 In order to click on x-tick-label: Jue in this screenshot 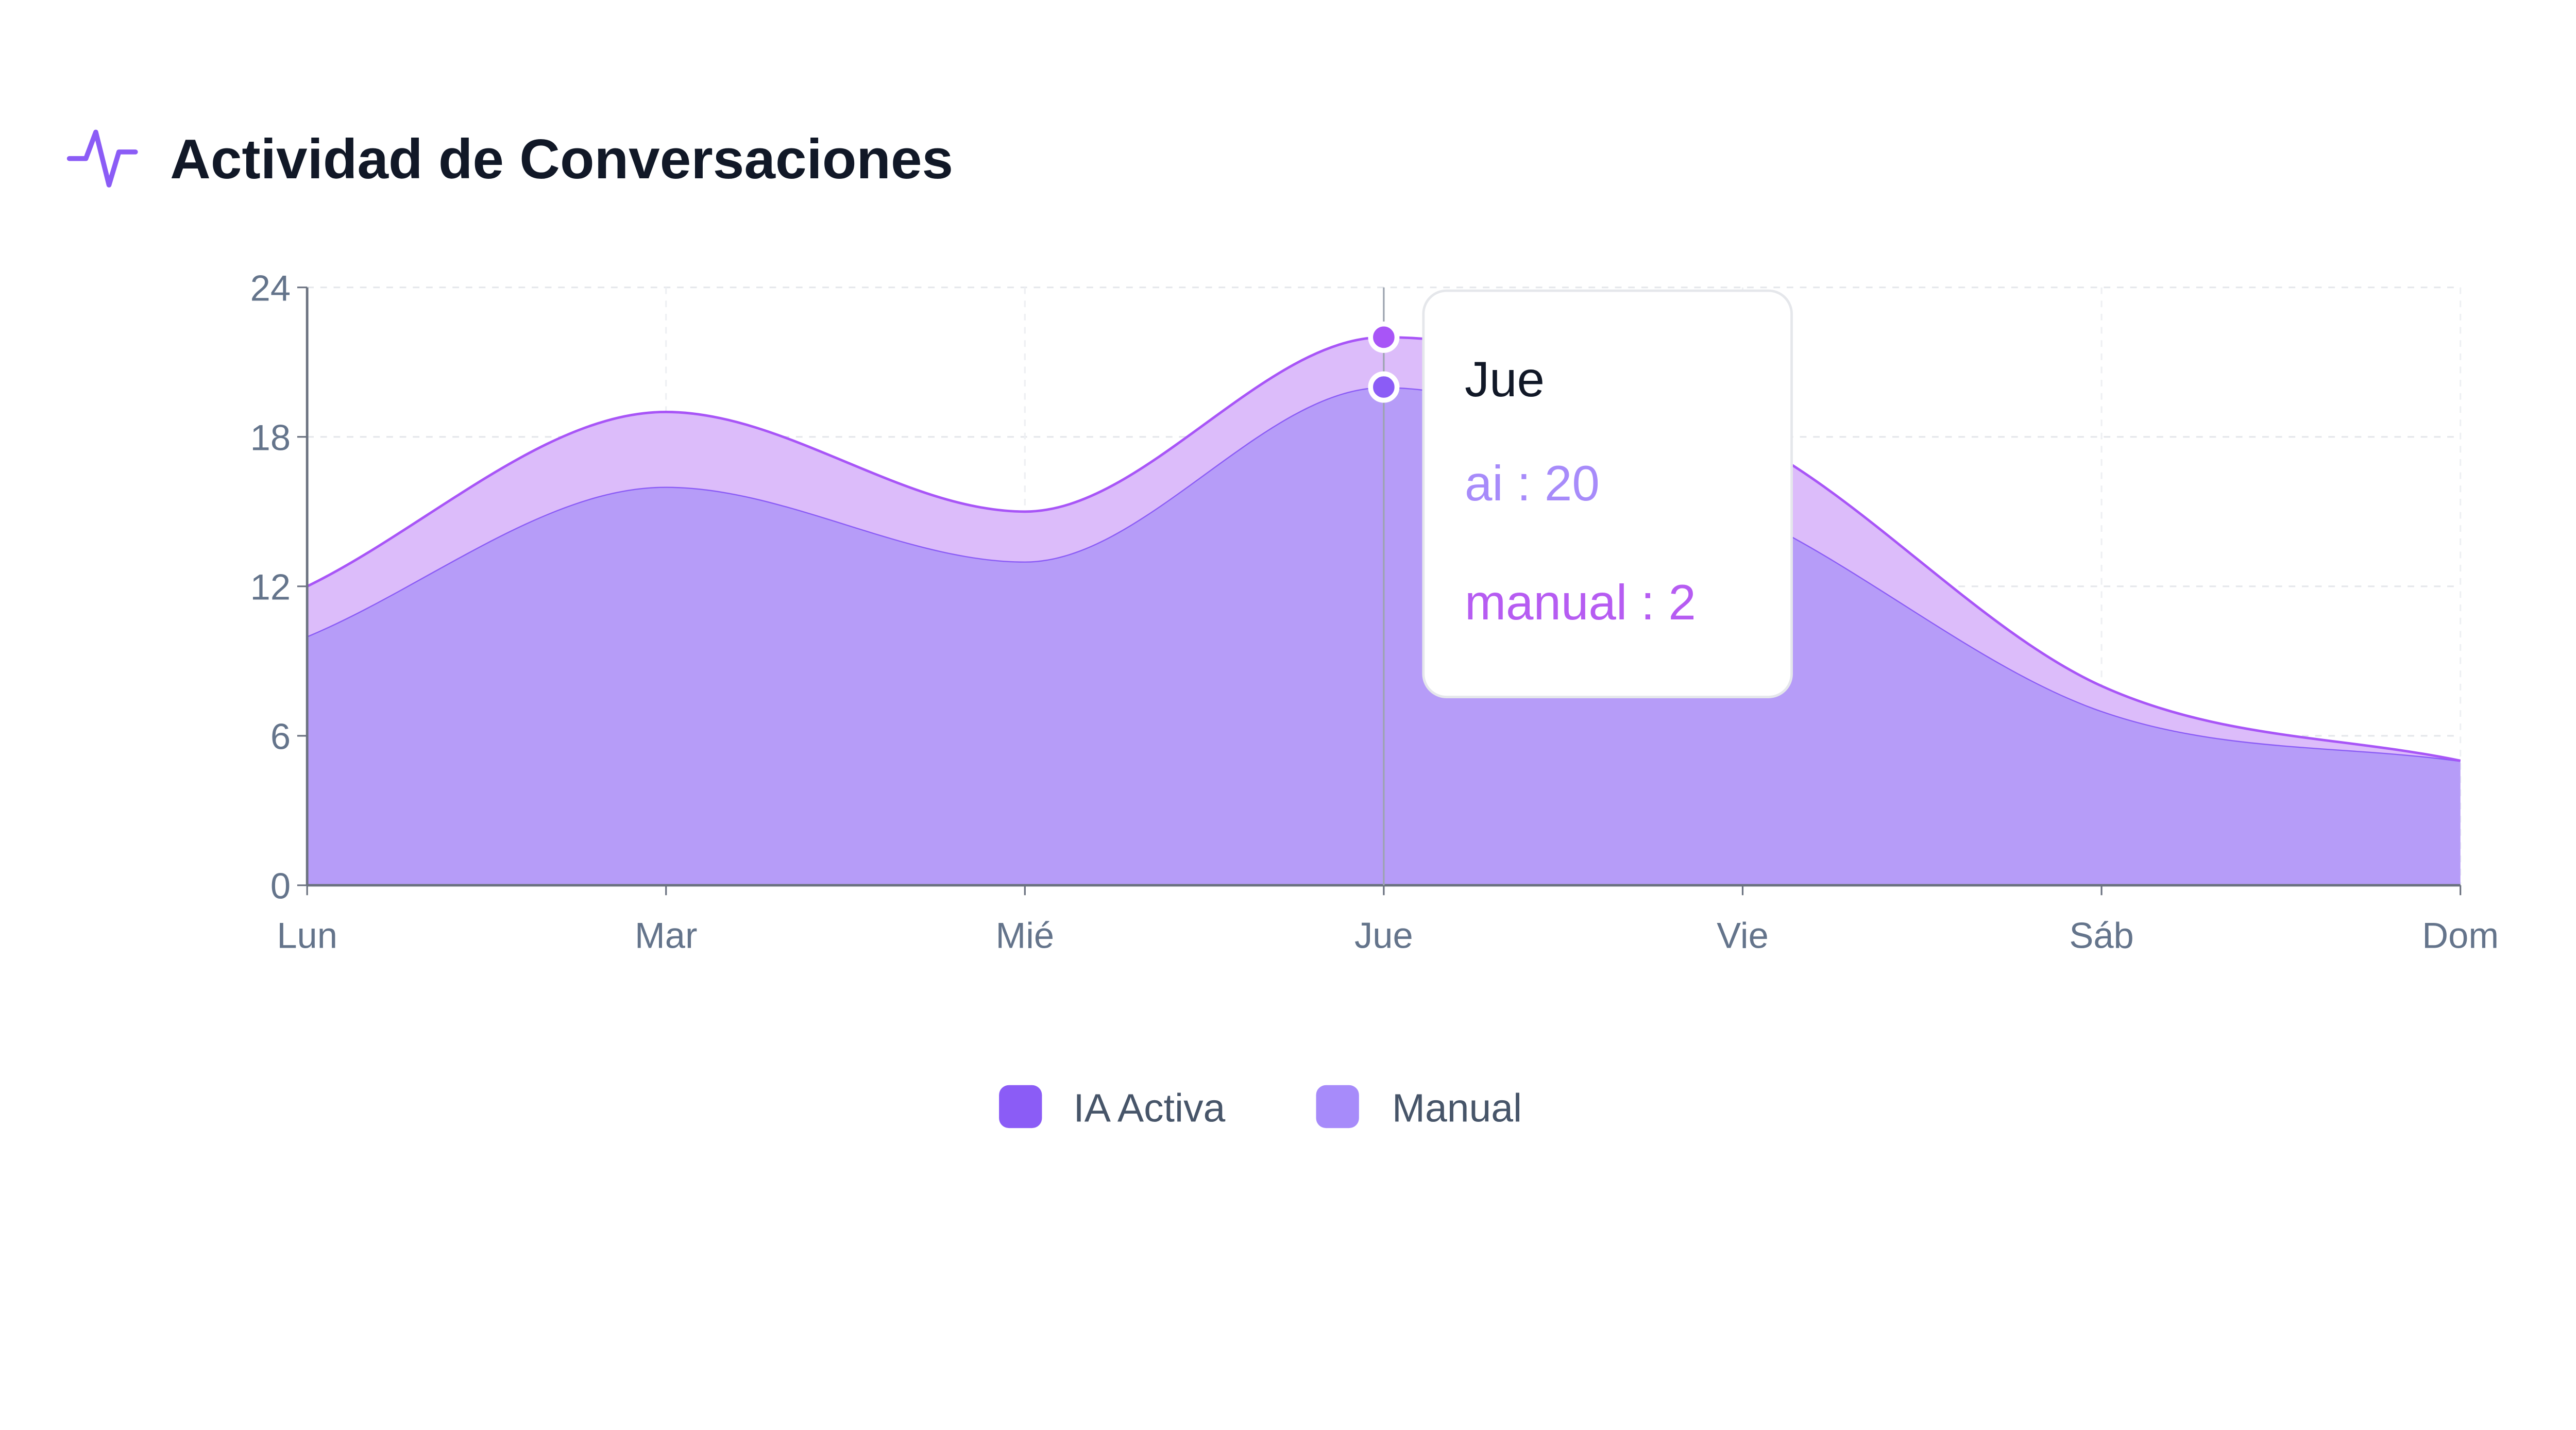, I will do `click(1383, 935)`.